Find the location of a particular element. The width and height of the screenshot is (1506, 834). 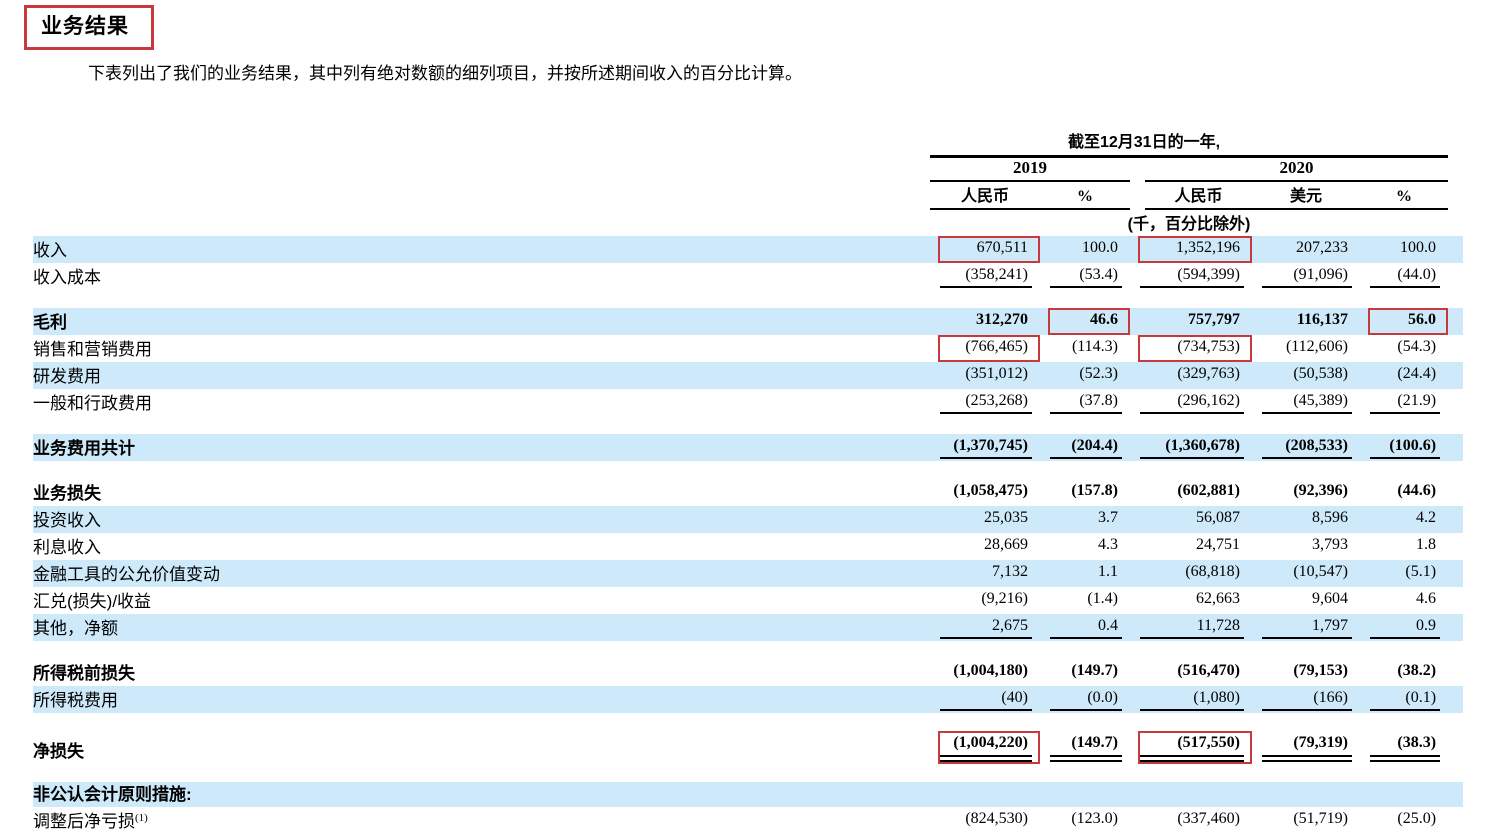

col-header-pct-2020: % is located at coordinates (1404, 196).